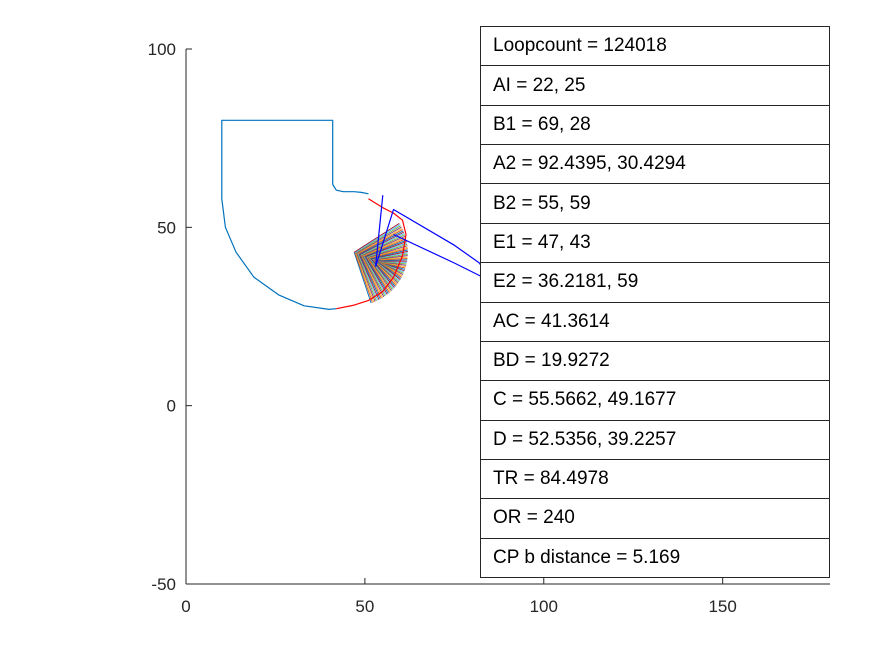 This screenshot has width=875, height=656. I want to click on info-row: OR = 240, so click(655, 519).